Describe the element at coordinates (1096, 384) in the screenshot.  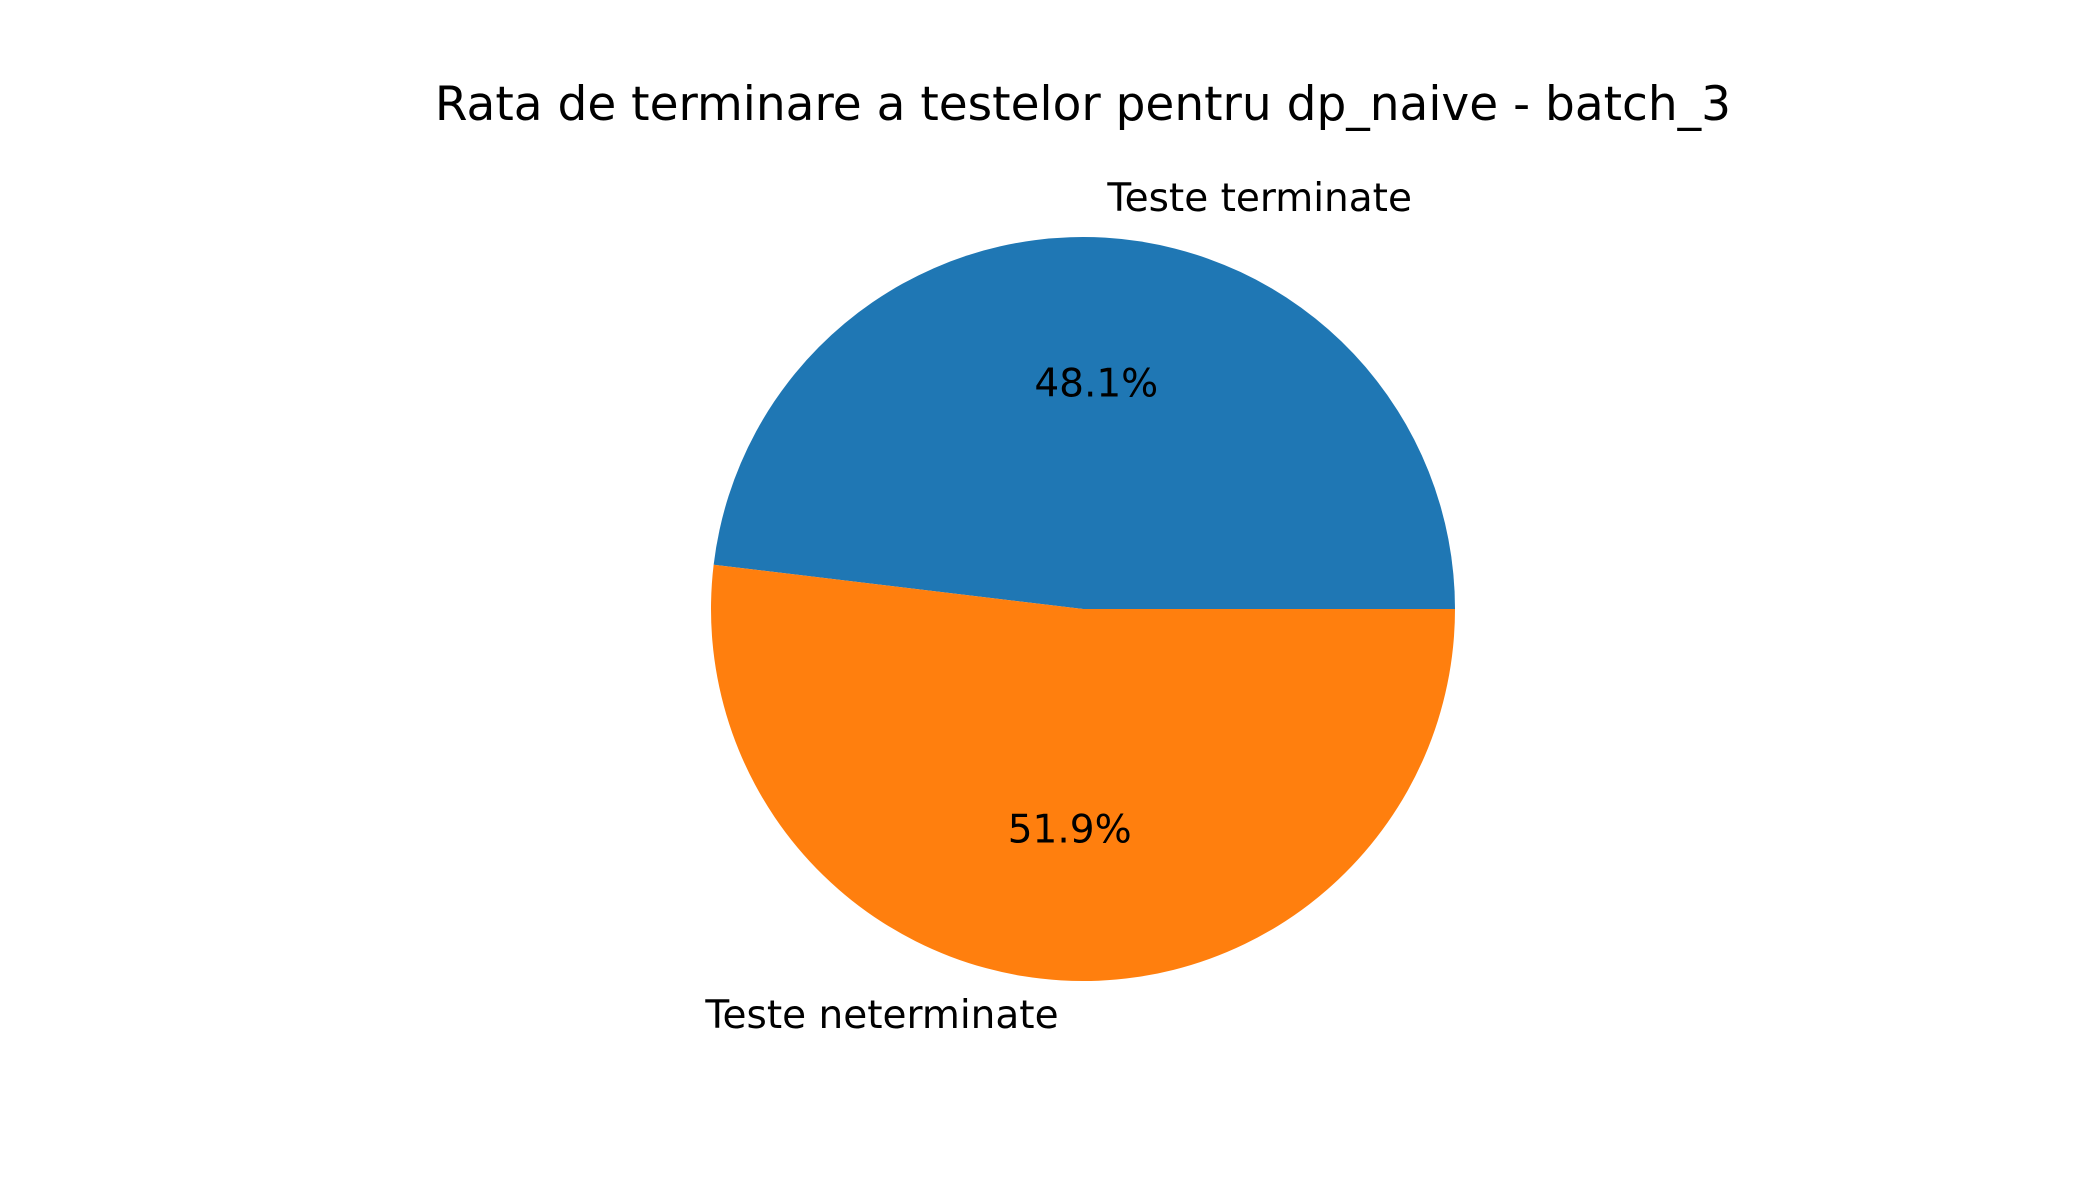
I see `slice-pct-label-1: 48.1%` at that location.